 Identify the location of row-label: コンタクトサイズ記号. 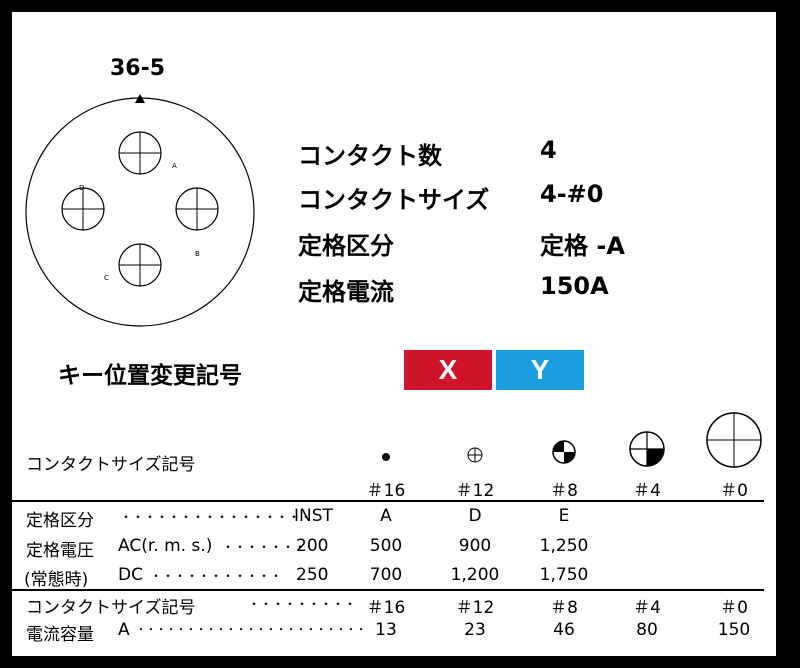
(111, 608).